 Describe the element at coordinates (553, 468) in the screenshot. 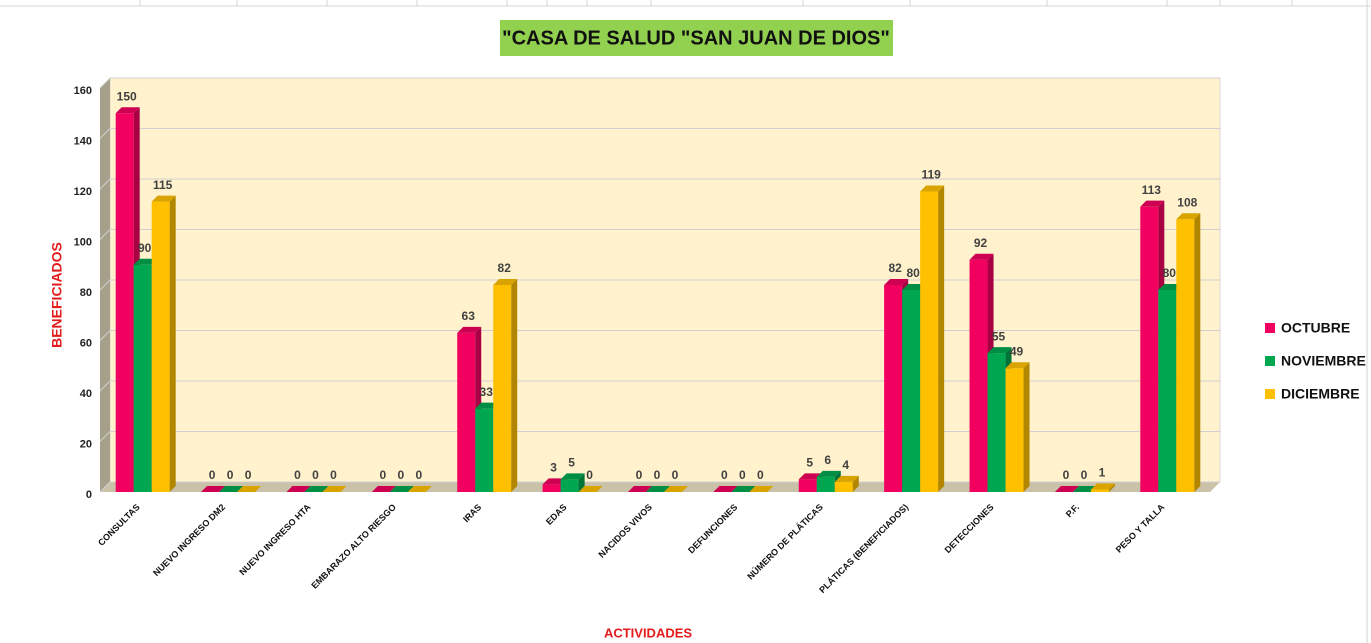

I see `value-label: 3` at that location.